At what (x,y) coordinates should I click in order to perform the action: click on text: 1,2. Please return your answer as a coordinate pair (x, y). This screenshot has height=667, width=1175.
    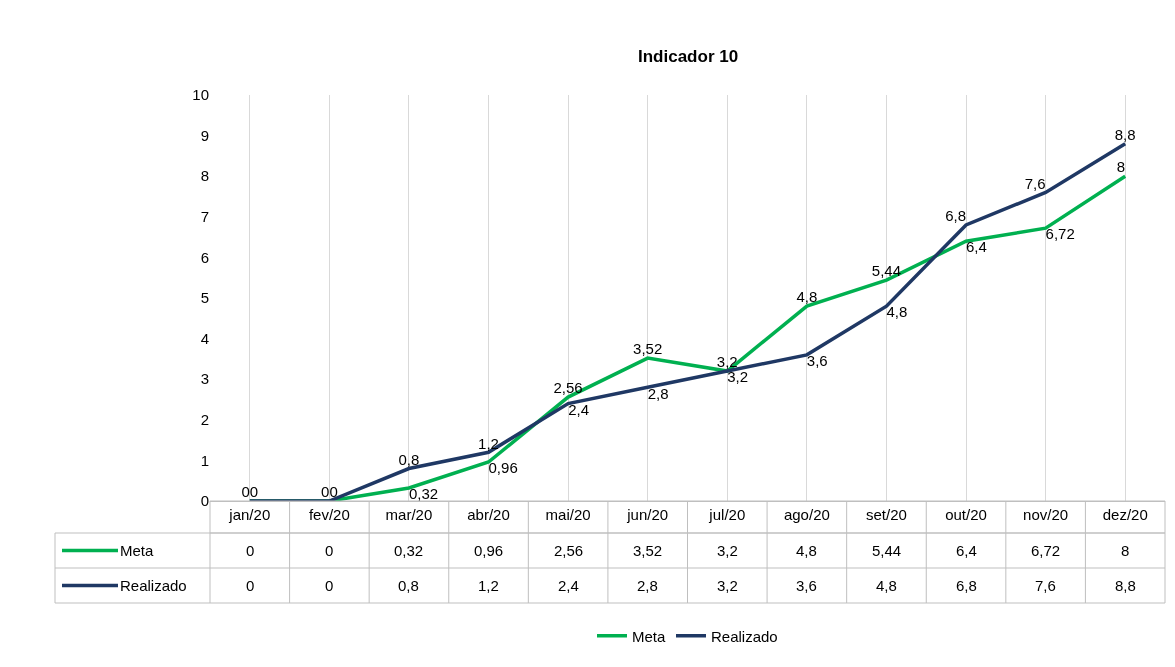
    Looking at the image, I should click on (488, 443).